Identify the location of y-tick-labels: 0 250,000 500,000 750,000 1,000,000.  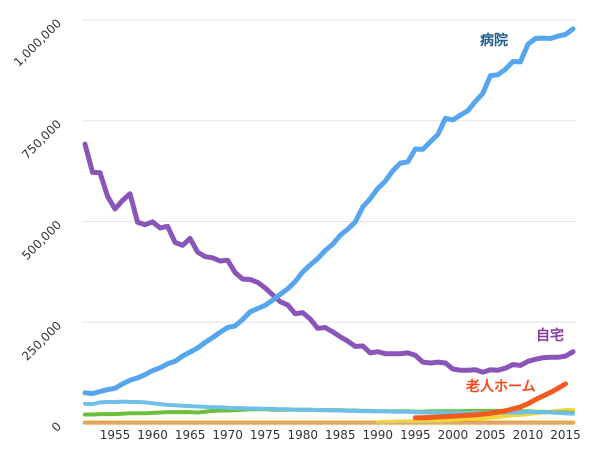
(37, 225).